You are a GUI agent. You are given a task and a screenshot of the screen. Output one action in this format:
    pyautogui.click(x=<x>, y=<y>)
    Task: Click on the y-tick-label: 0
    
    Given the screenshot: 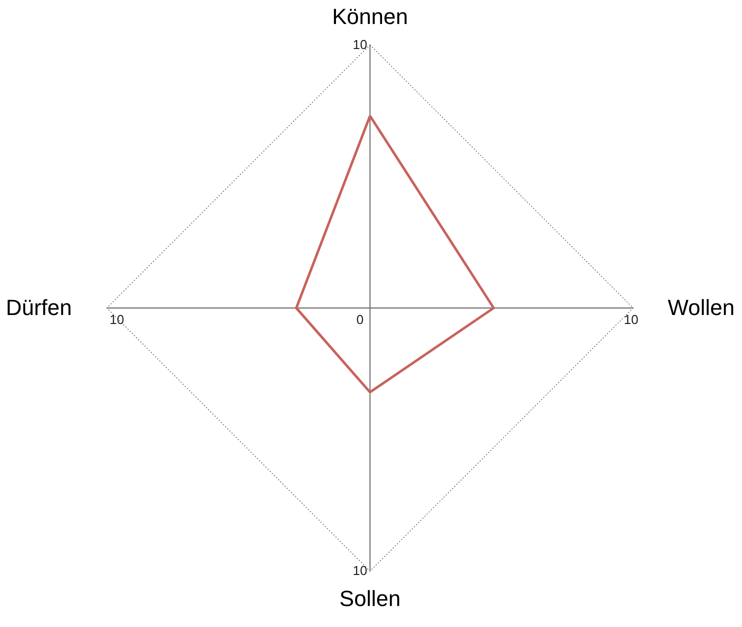 What is the action you would take?
    pyautogui.click(x=360, y=319)
    